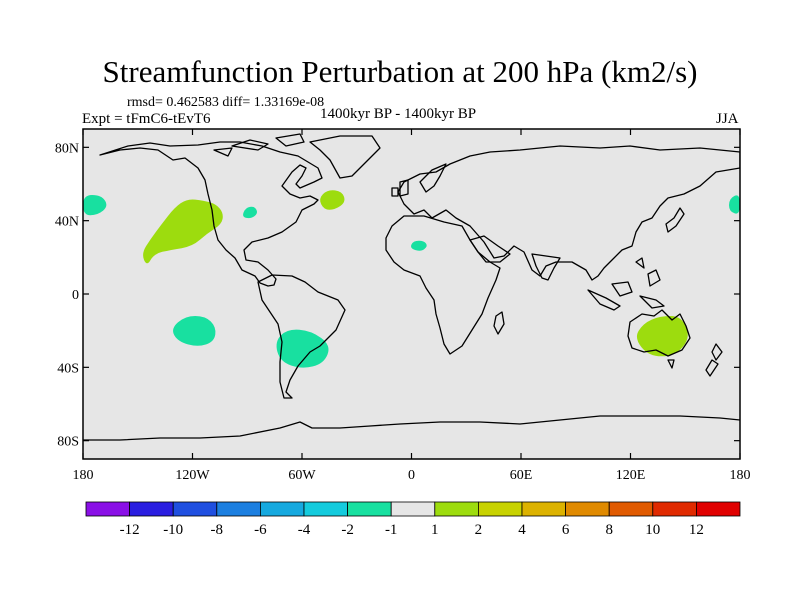  What do you see at coordinates (631, 475) in the screenshot?
I see `x-tick-label: 120E` at bounding box center [631, 475].